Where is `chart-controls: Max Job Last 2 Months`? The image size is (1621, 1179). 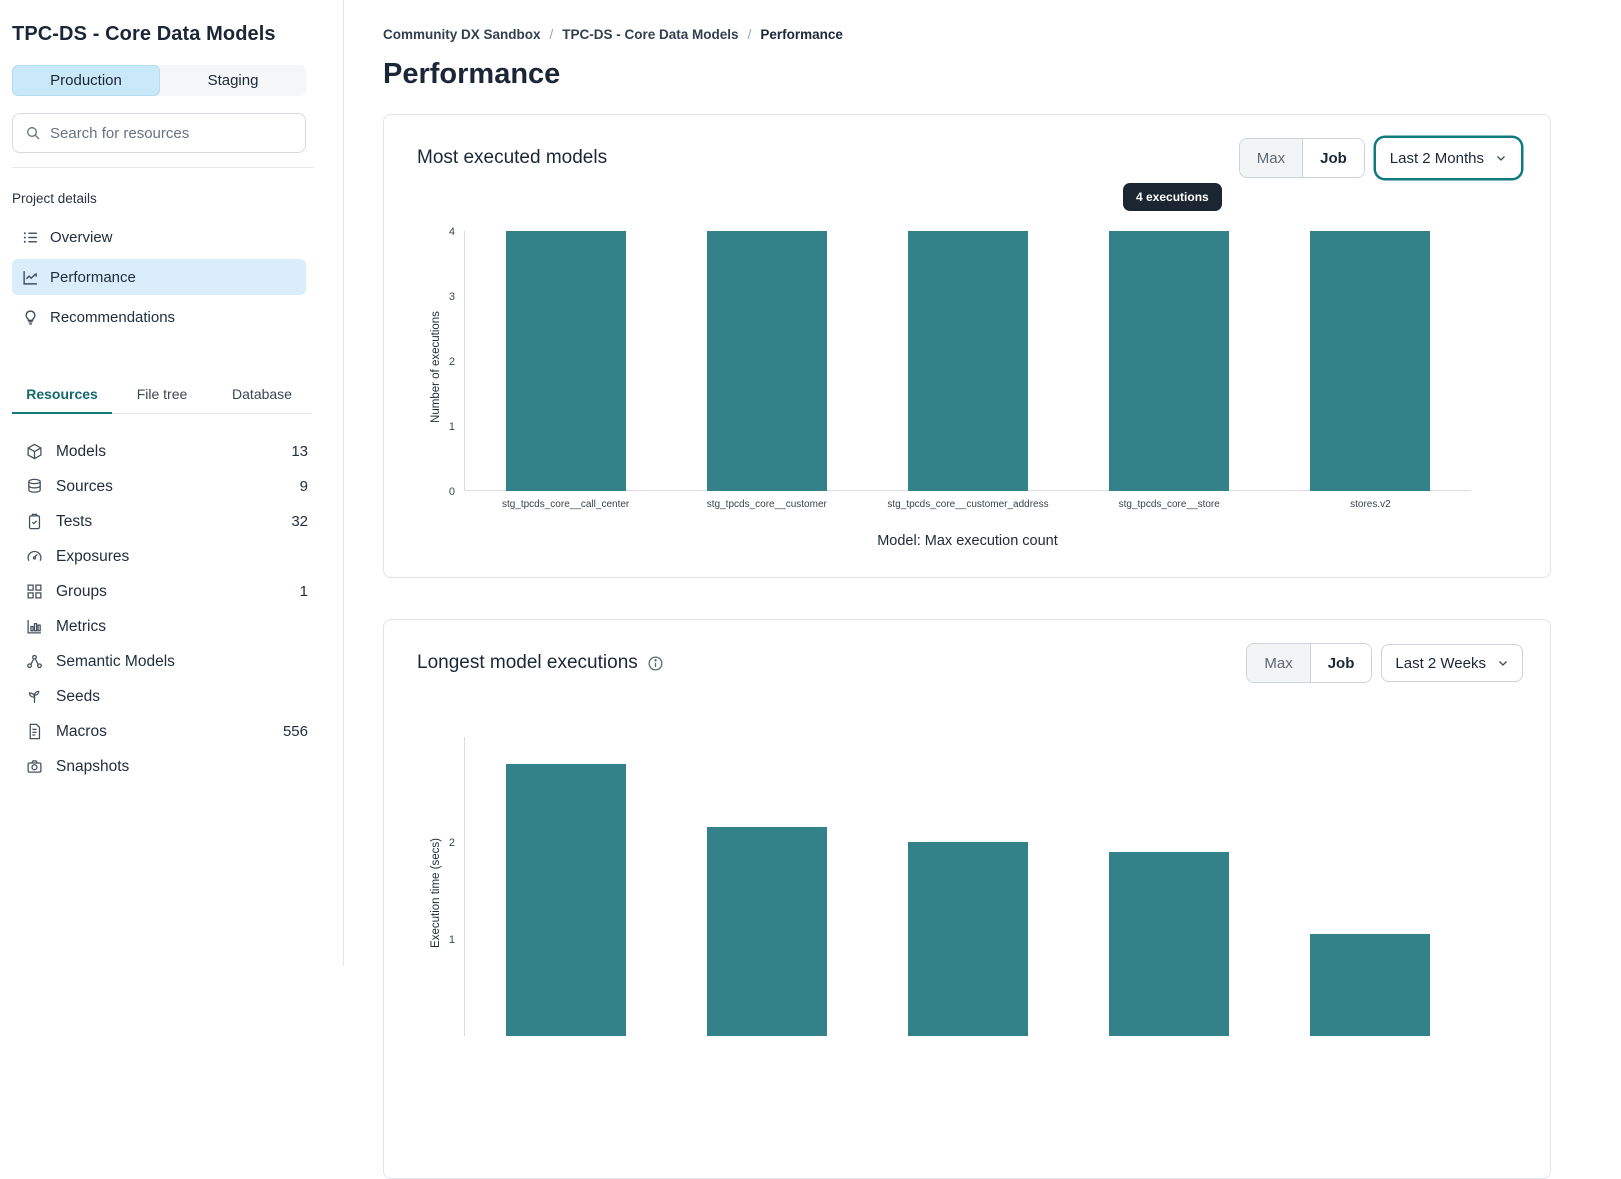 chart-controls: Max Job Last 2 Months is located at coordinates (1380, 158).